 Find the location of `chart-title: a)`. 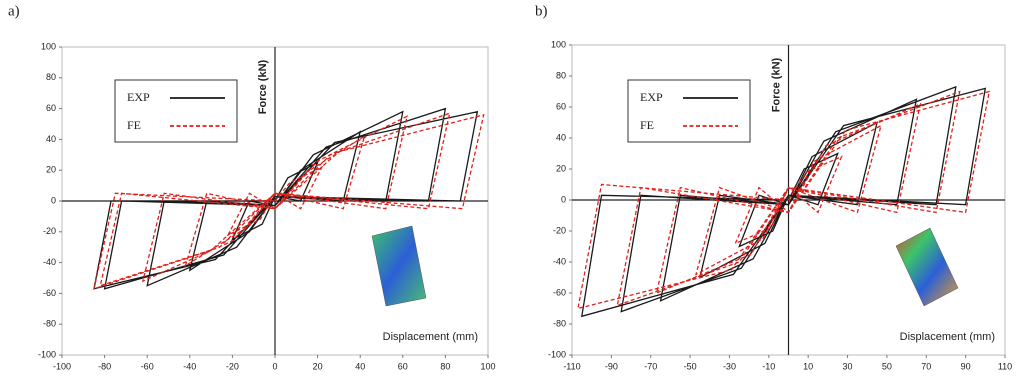

chart-title: a) is located at coordinates (14, 11).